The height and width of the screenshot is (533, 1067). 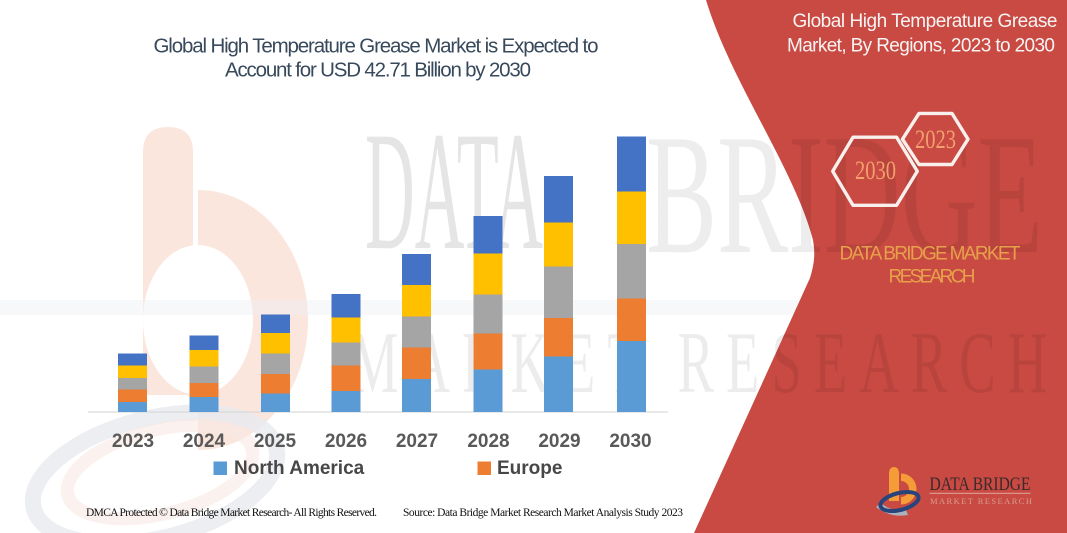 What do you see at coordinates (417, 441) in the screenshot?
I see `svg-text: 2027` at bounding box center [417, 441].